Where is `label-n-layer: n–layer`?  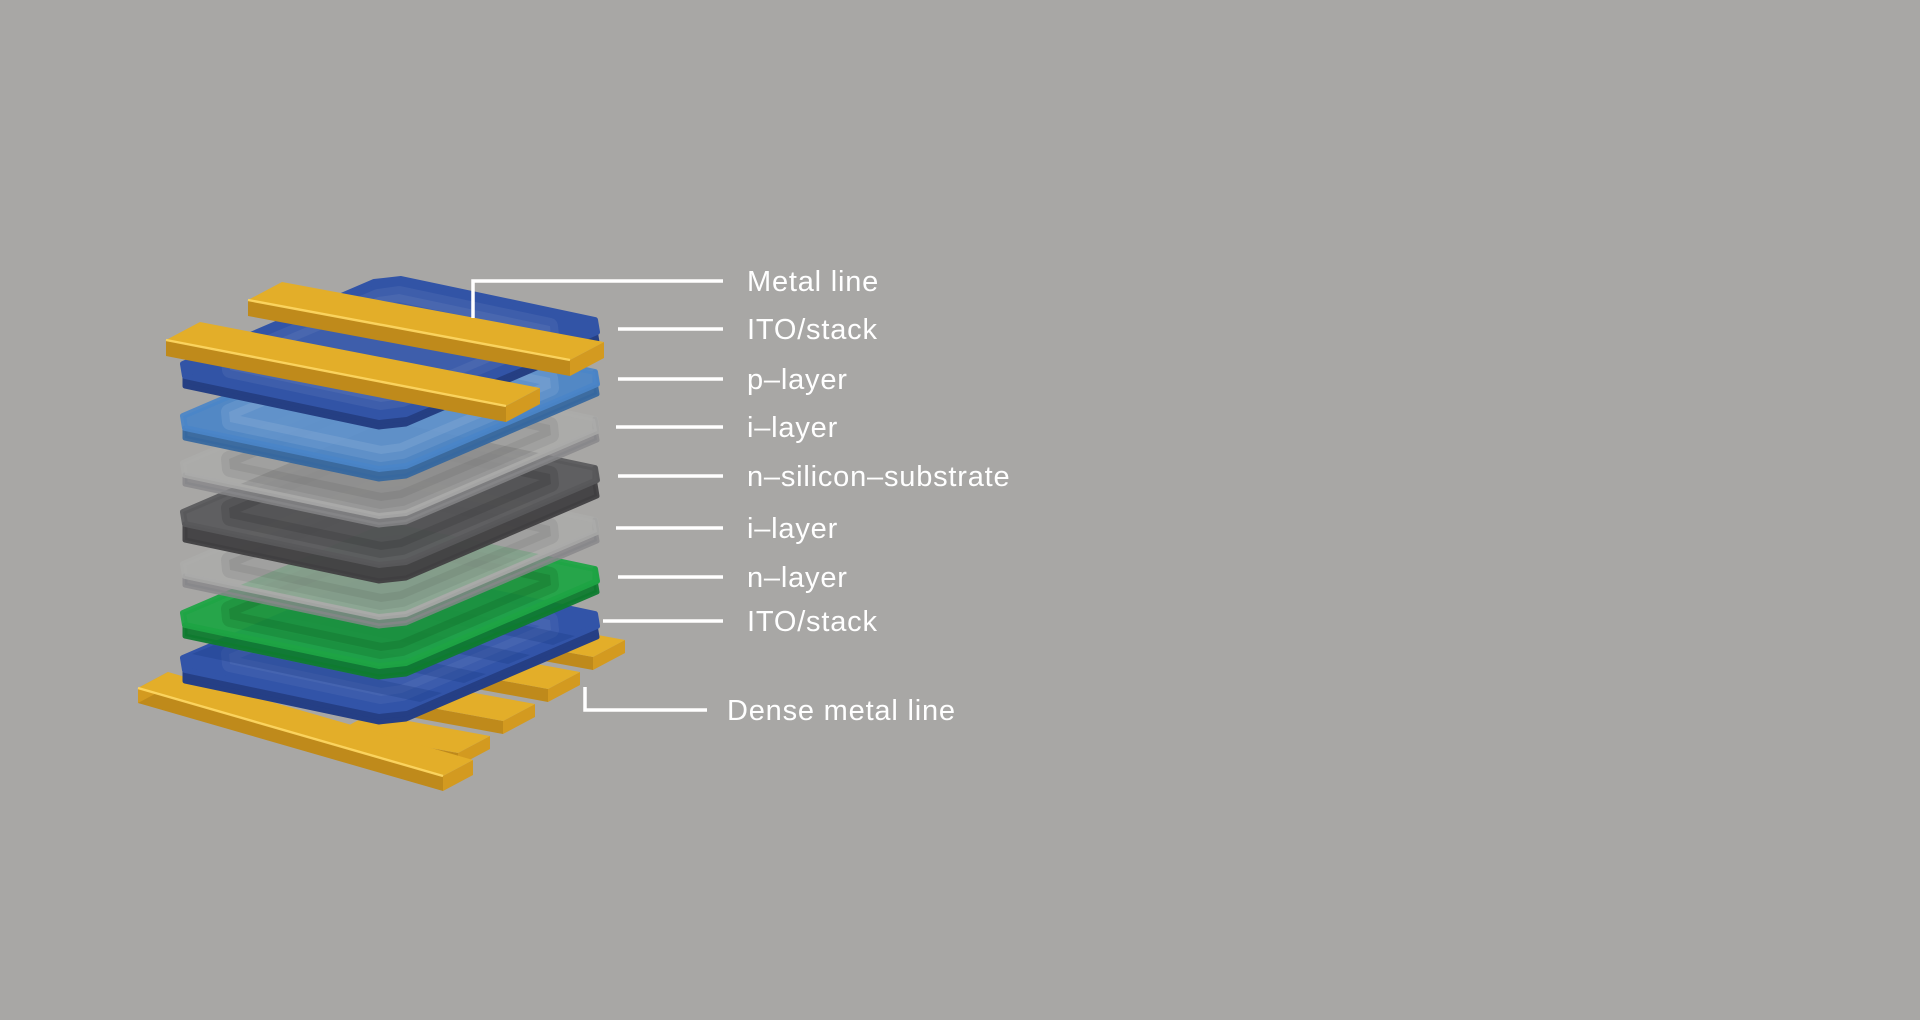
label-n-layer: n–layer is located at coordinates (797, 578).